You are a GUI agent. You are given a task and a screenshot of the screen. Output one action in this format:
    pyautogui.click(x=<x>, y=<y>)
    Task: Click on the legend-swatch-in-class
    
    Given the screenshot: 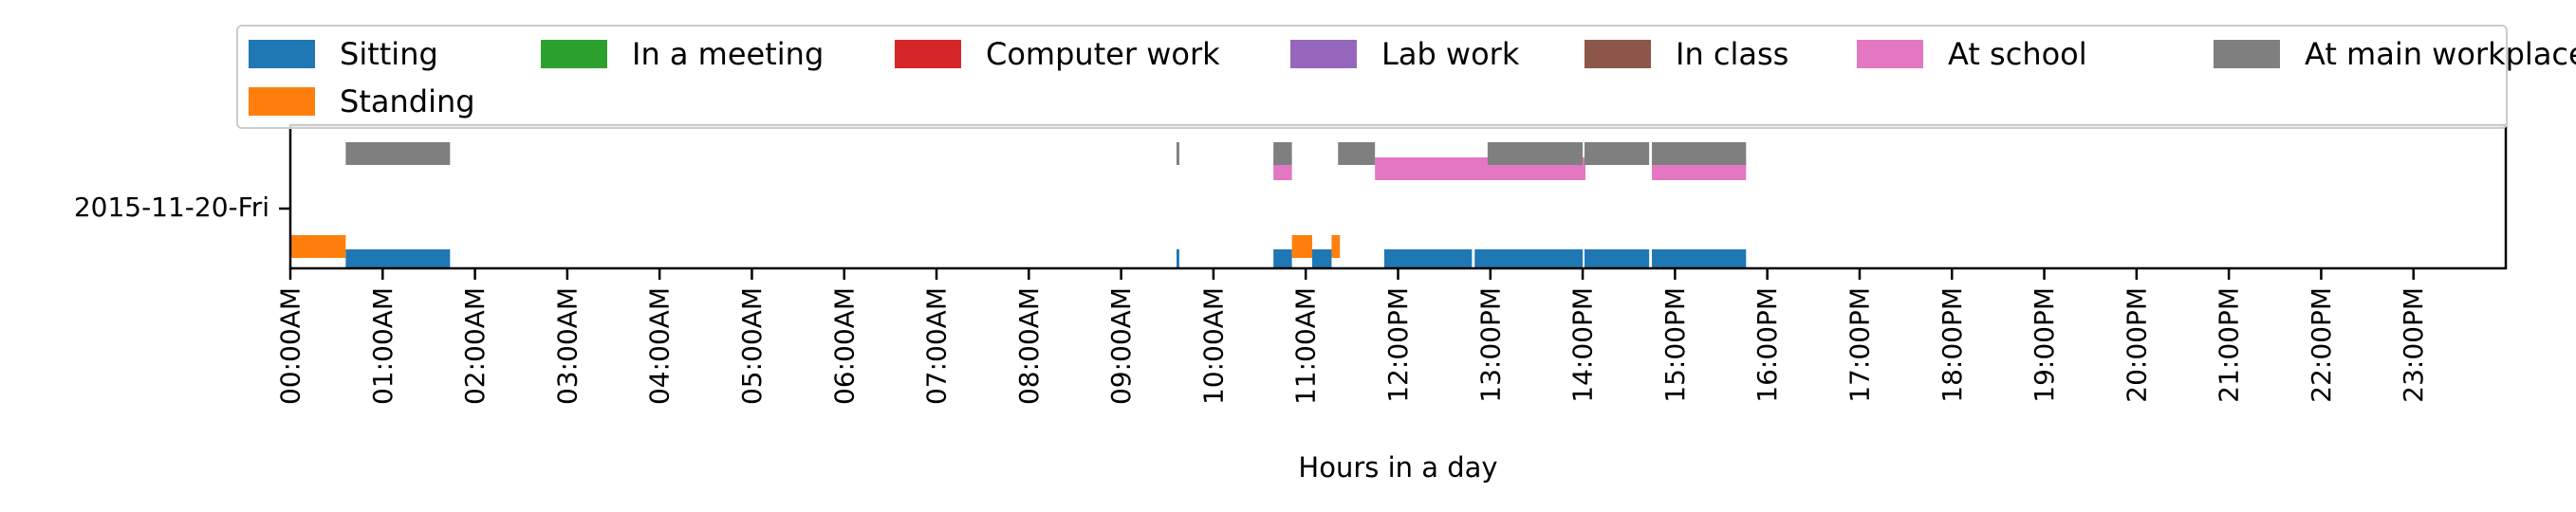 What is the action you would take?
    pyautogui.click(x=1618, y=54)
    